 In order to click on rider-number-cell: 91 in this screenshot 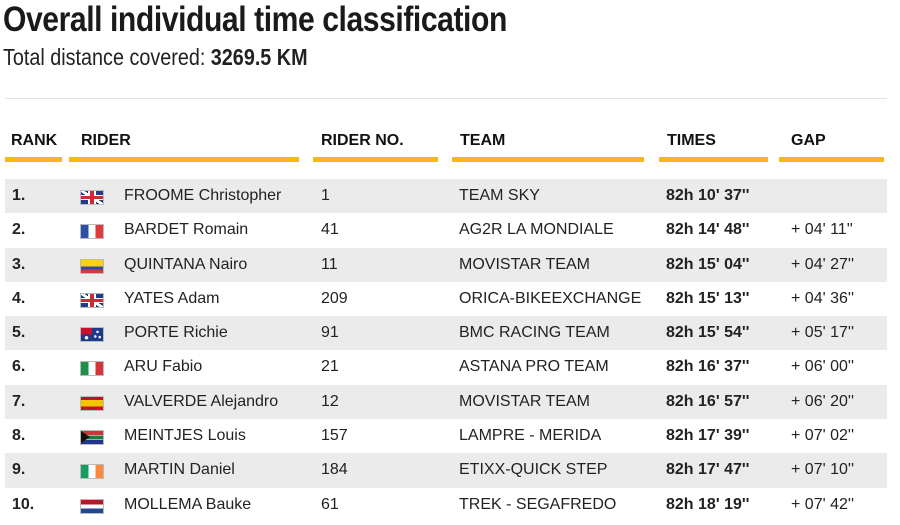, I will do `click(330, 333)`.